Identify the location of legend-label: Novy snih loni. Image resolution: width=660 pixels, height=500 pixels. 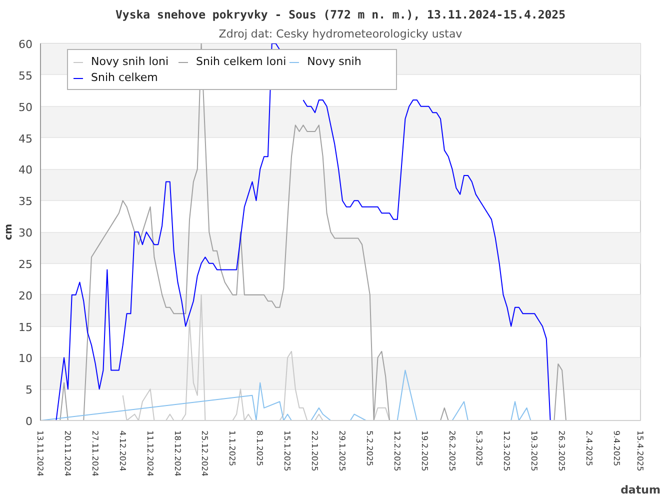
(130, 61).